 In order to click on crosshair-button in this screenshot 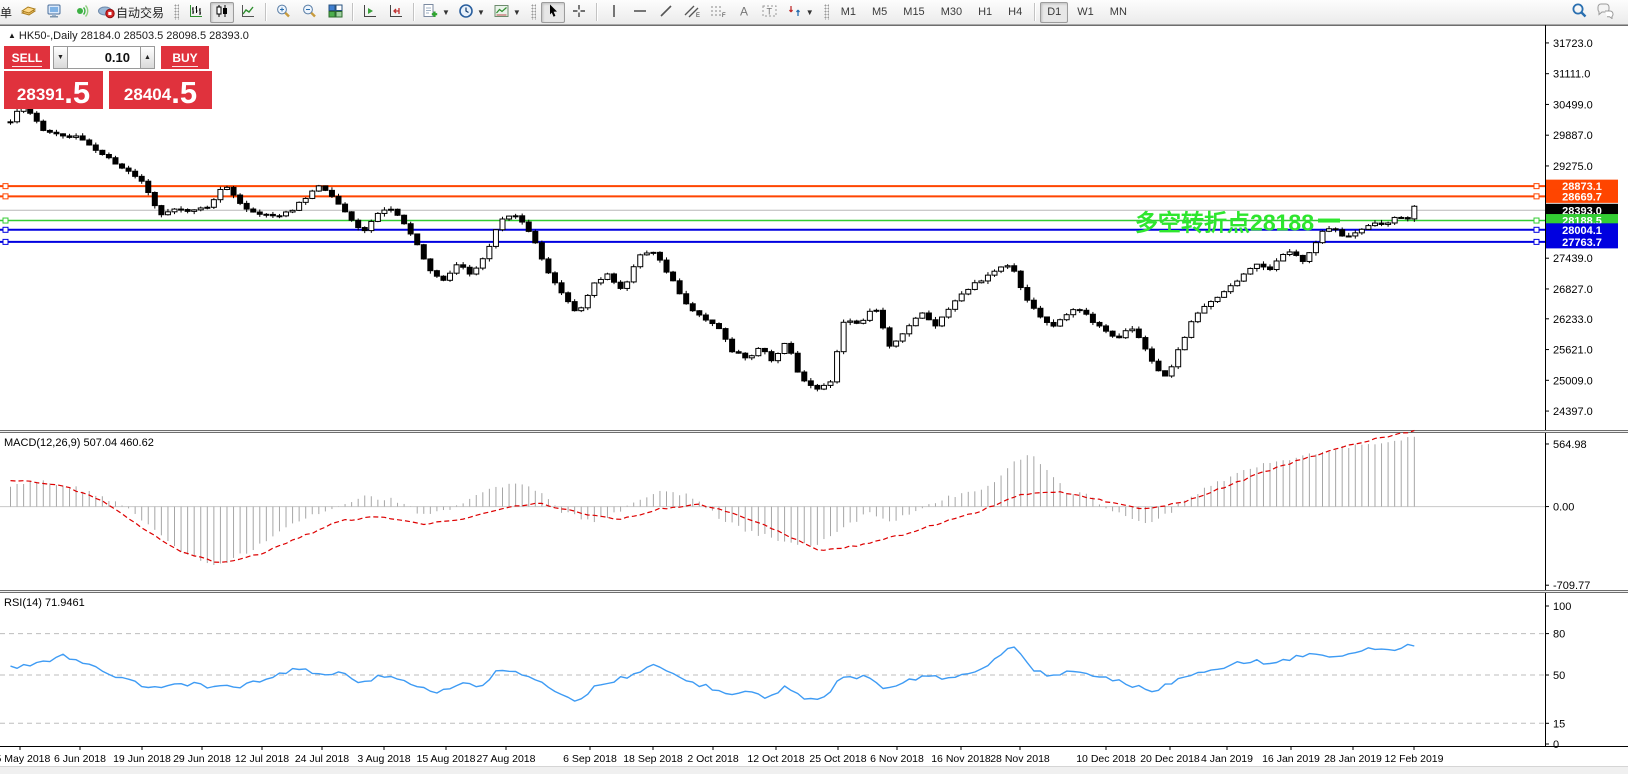, I will do `click(579, 12)`.